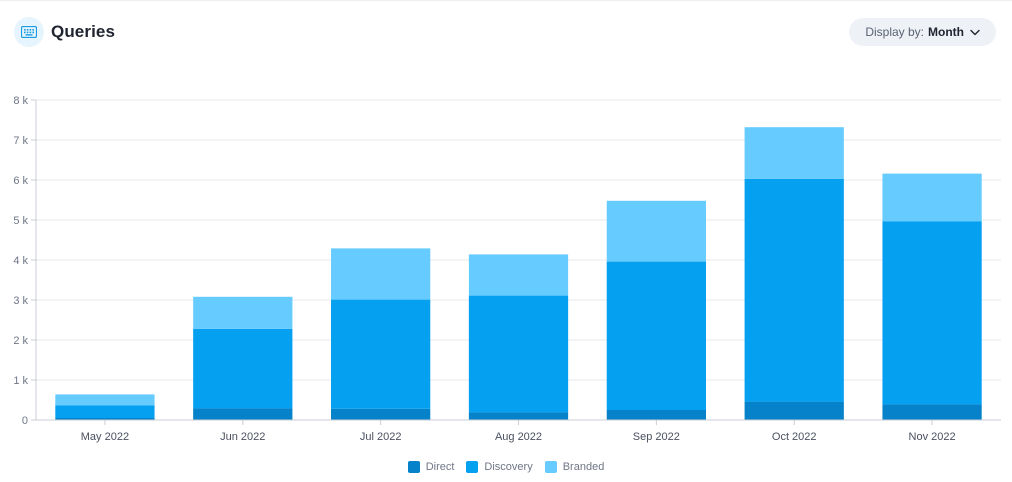 The height and width of the screenshot is (482, 1012). I want to click on display-by-value: Month, so click(946, 32).